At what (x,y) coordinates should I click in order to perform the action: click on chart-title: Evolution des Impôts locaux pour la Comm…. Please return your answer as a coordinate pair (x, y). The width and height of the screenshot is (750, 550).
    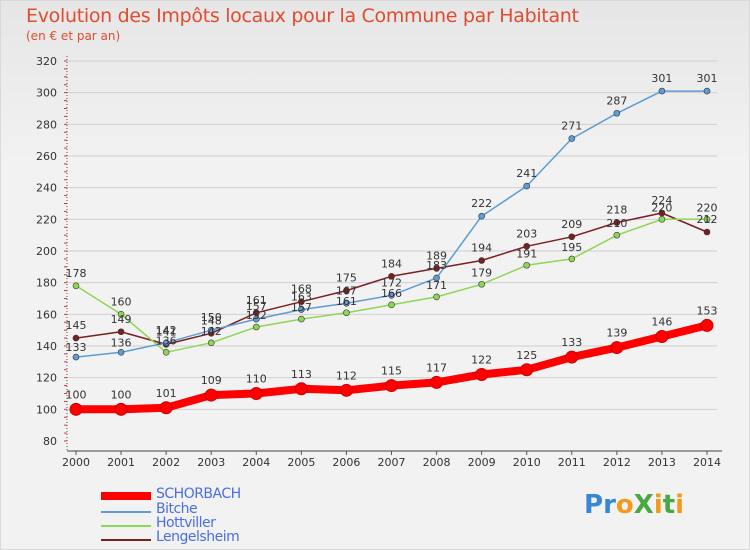
    Looking at the image, I should click on (302, 16).